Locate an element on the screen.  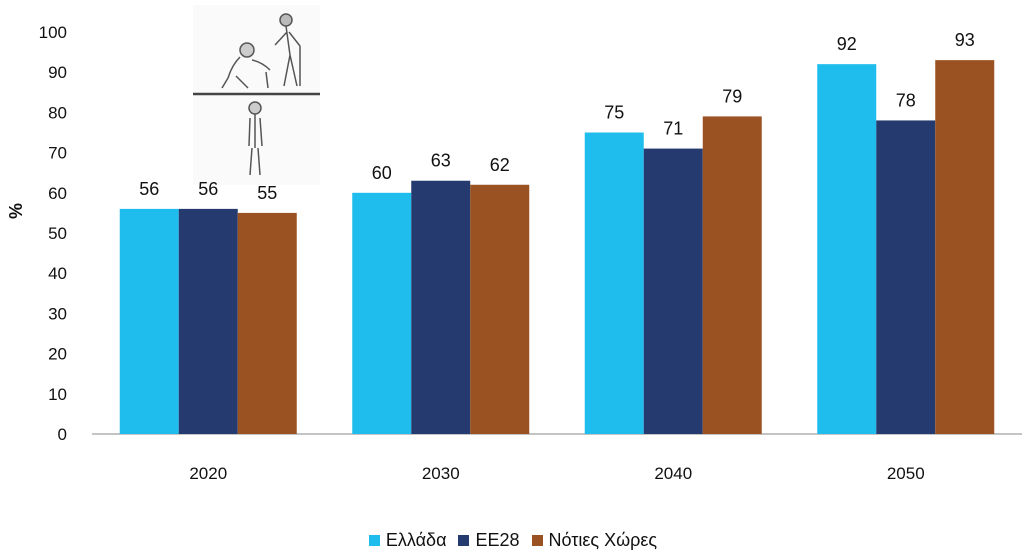
legend-swatch-greece is located at coordinates (374, 540).